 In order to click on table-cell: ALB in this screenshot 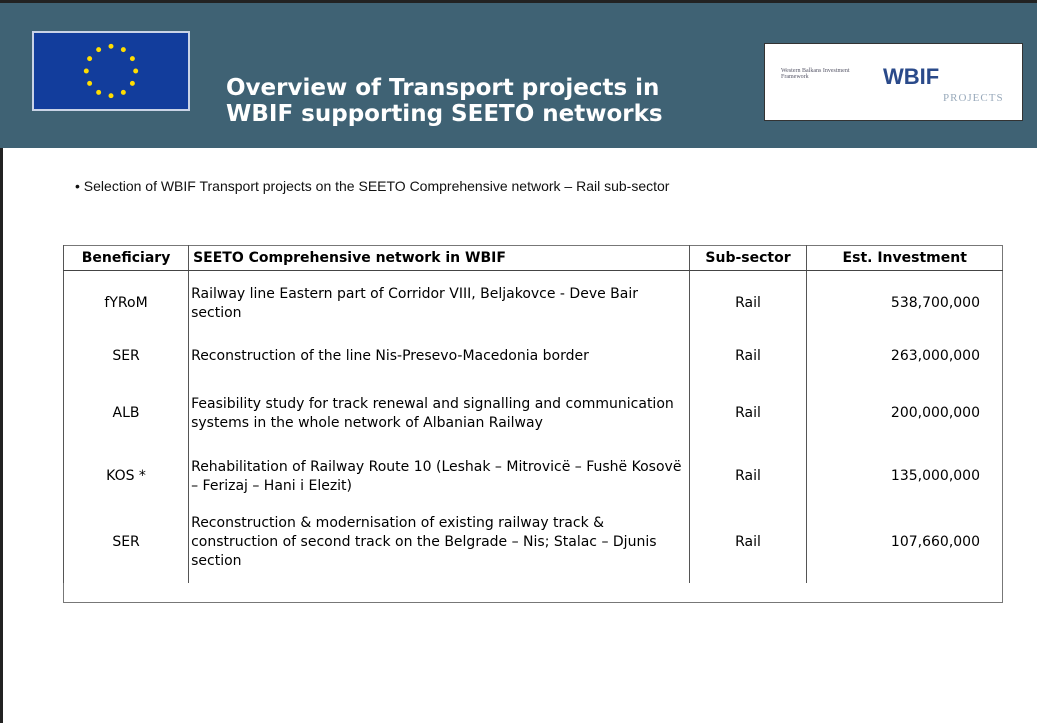, I will do `click(125, 413)`.